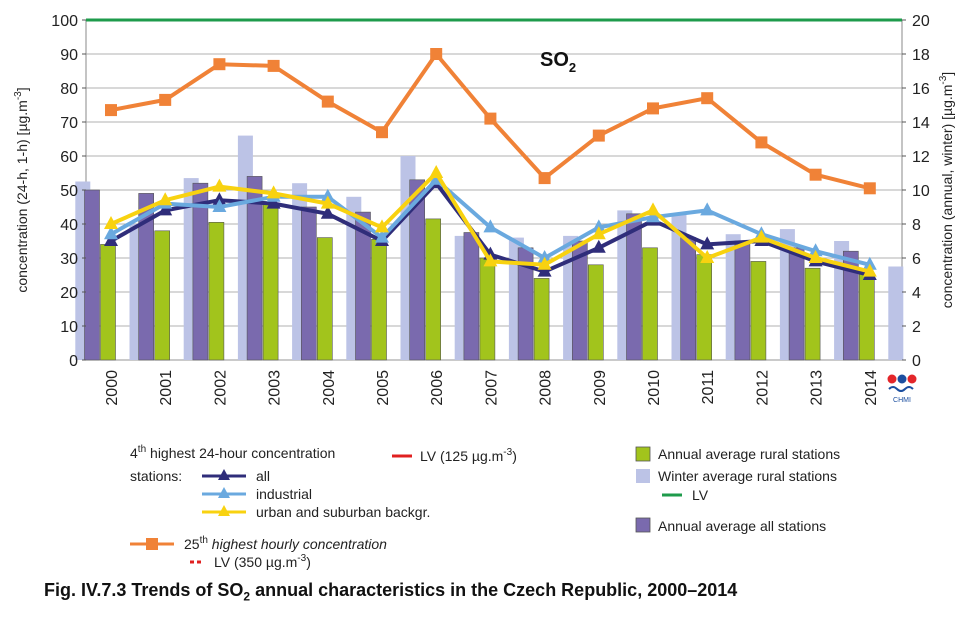  What do you see at coordinates (902, 389) in the screenshot?
I see `chmi-logo: CHMI` at bounding box center [902, 389].